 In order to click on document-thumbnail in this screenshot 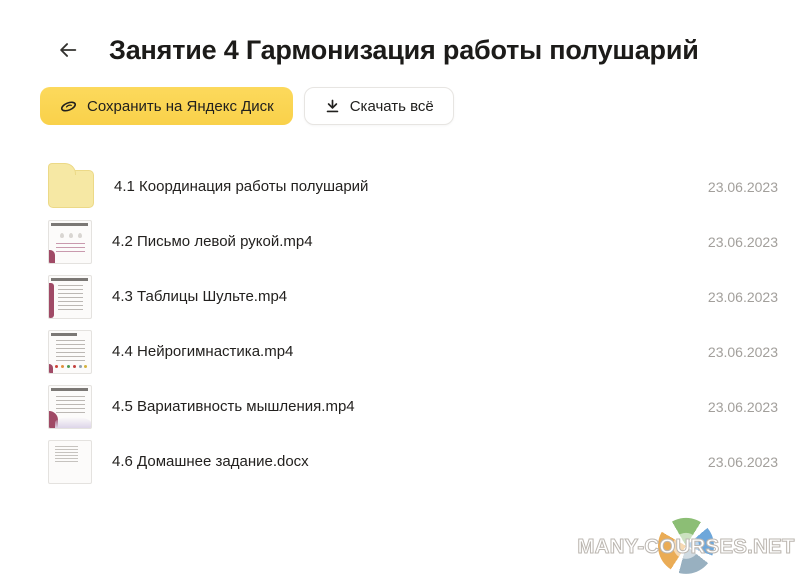, I will do `click(70, 461)`.